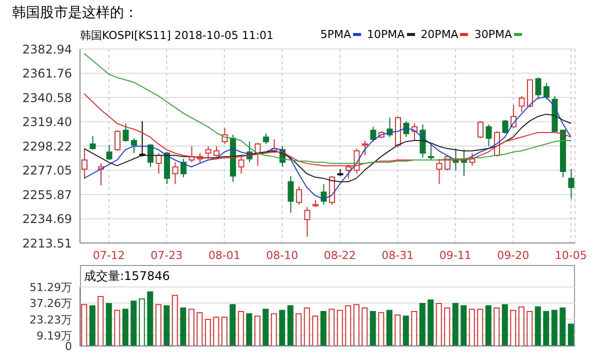 The height and width of the screenshot is (361, 592). Describe the element at coordinates (68, 346) in the screenshot. I see `y-tick-label: 0` at that location.